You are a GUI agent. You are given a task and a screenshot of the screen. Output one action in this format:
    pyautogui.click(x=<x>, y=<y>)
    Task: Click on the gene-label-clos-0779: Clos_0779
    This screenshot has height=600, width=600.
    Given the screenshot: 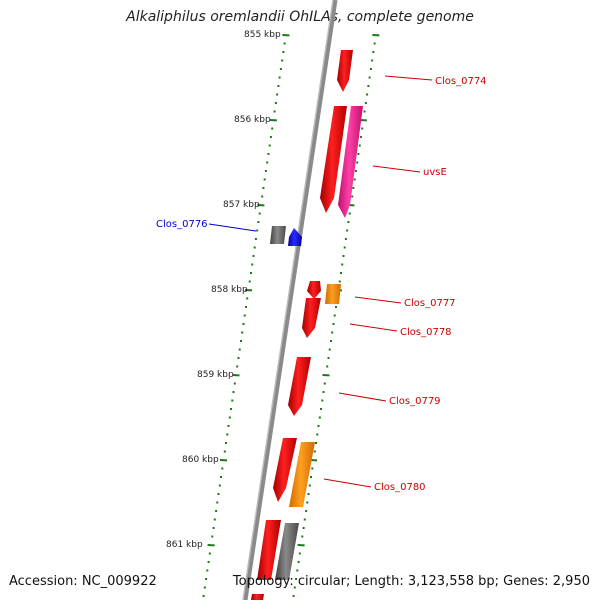 What is the action you would take?
    pyautogui.click(x=415, y=401)
    